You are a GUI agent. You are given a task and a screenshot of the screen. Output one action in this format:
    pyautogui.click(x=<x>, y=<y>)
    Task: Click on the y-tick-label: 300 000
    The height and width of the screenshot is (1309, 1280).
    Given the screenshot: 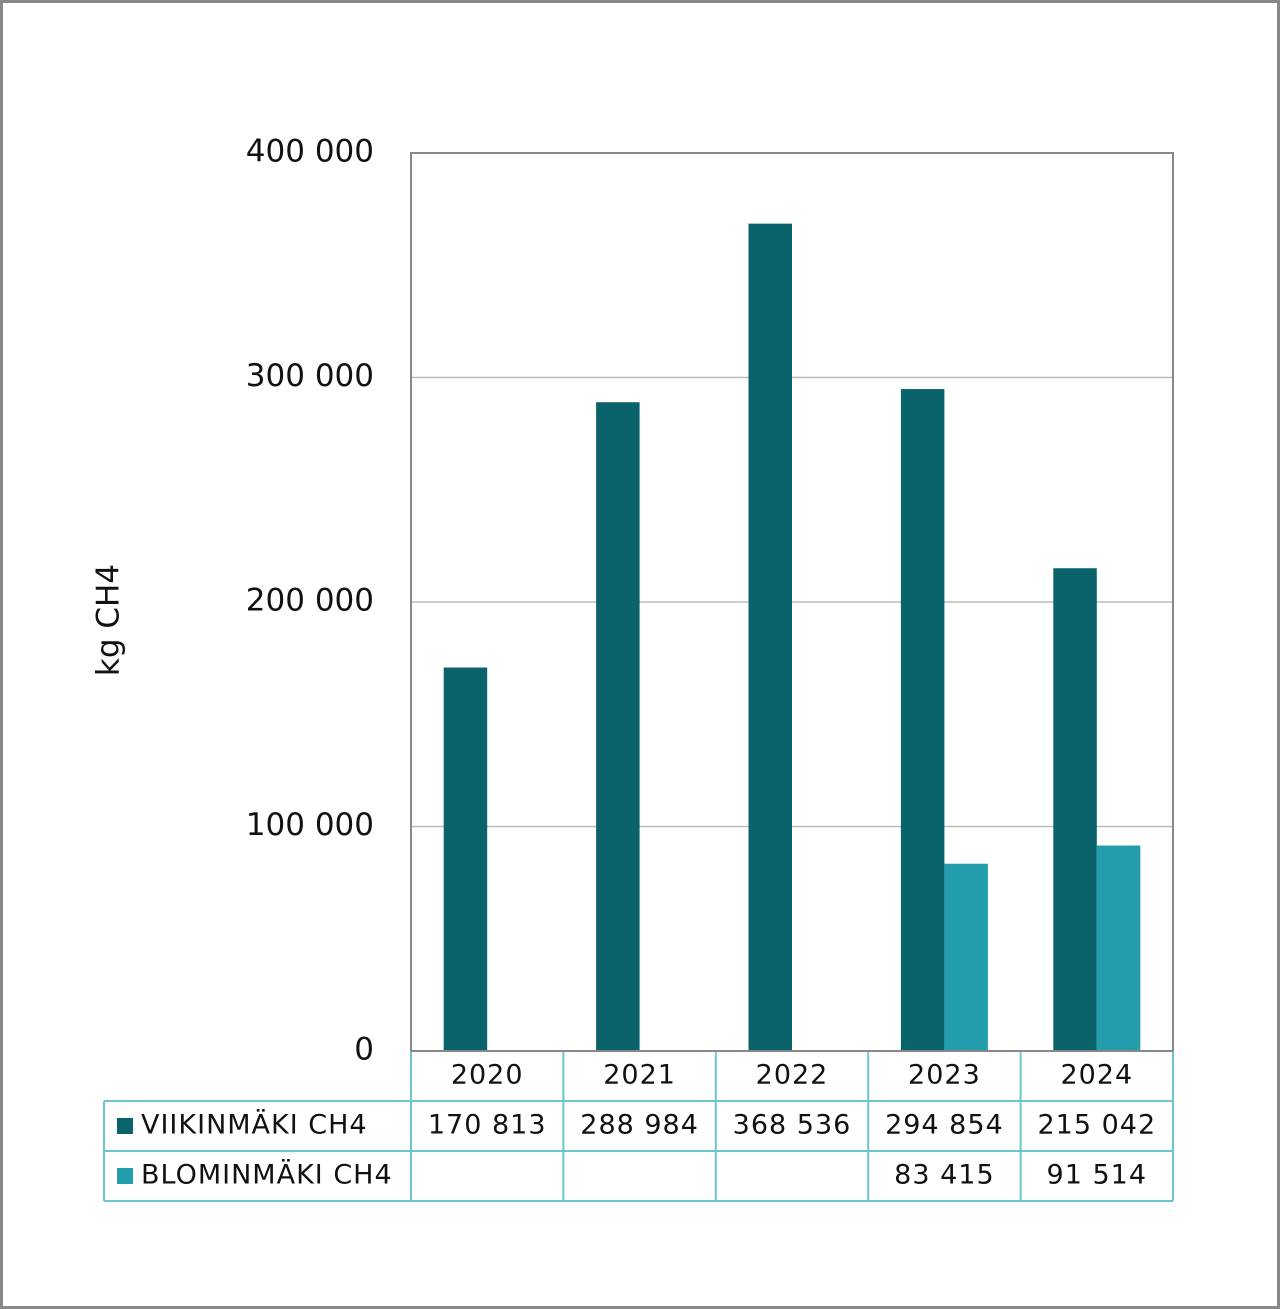 What is the action you would take?
    pyautogui.click(x=310, y=376)
    